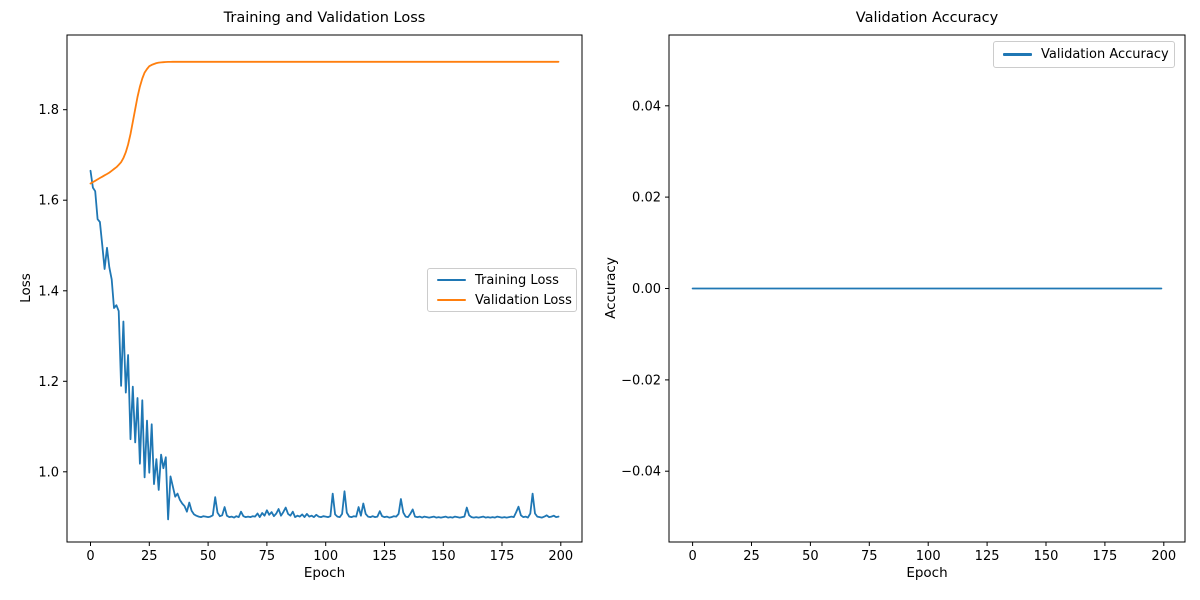 This screenshot has height=600, width=1200. I want to click on loss-legend: Training Loss Validation Loss, so click(502, 290).